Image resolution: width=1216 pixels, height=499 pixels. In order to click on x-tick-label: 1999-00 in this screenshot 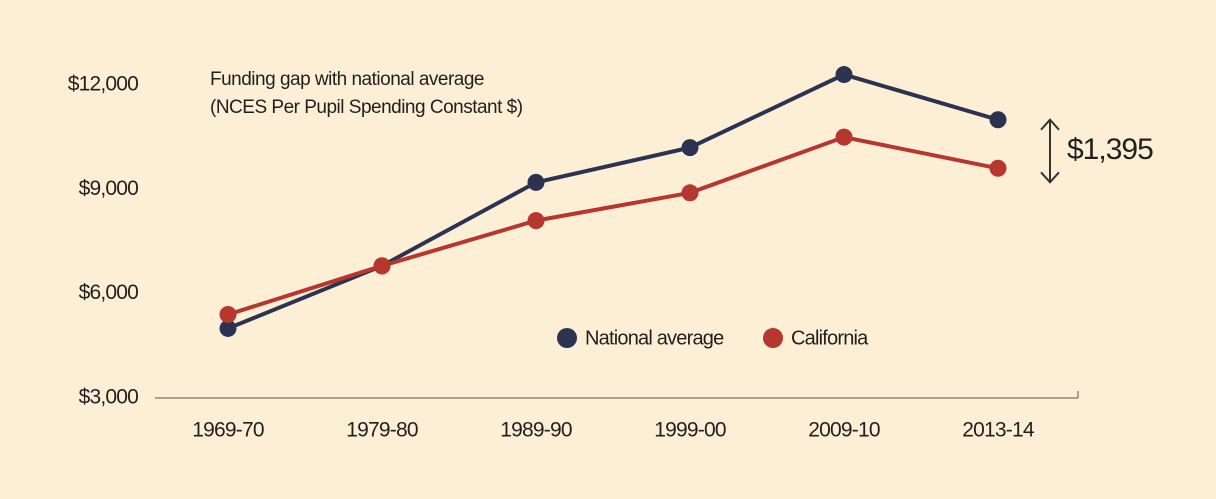, I will do `click(690, 430)`.